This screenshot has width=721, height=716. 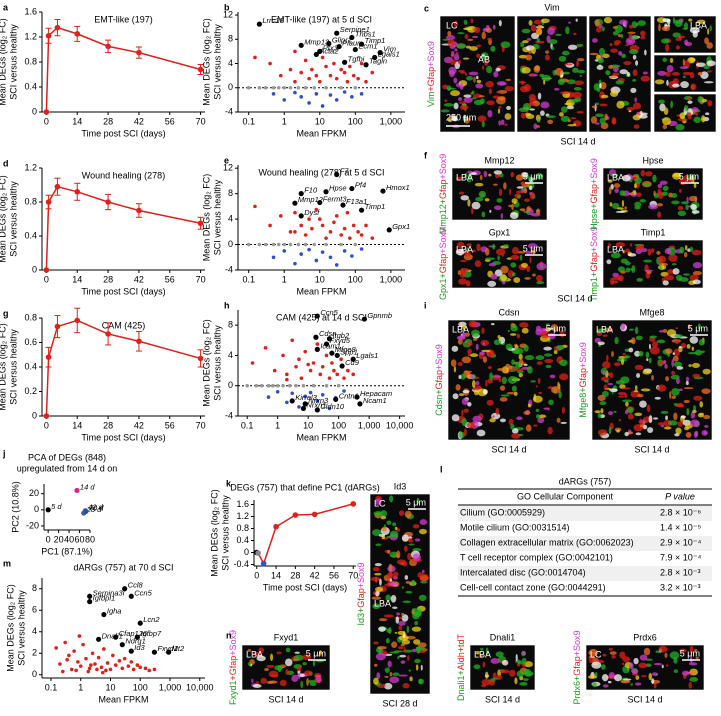 I want to click on table-cell: T cell receptor complex (GO:0042101), so click(x=536, y=557).